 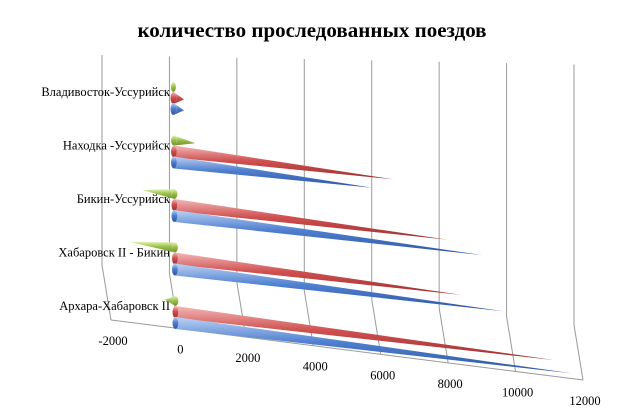 What do you see at coordinates (106, 92) in the screenshot?
I see `category-label: Владивосток-Уссурийск` at bounding box center [106, 92].